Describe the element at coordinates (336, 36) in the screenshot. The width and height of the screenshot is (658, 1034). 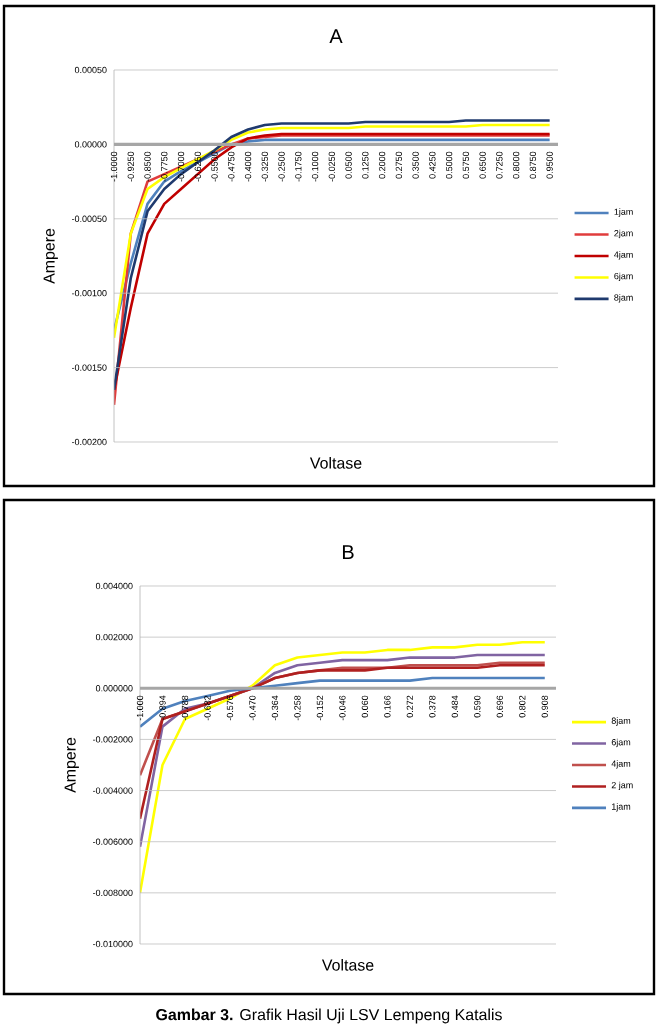
I see `chart-title: A` at that location.